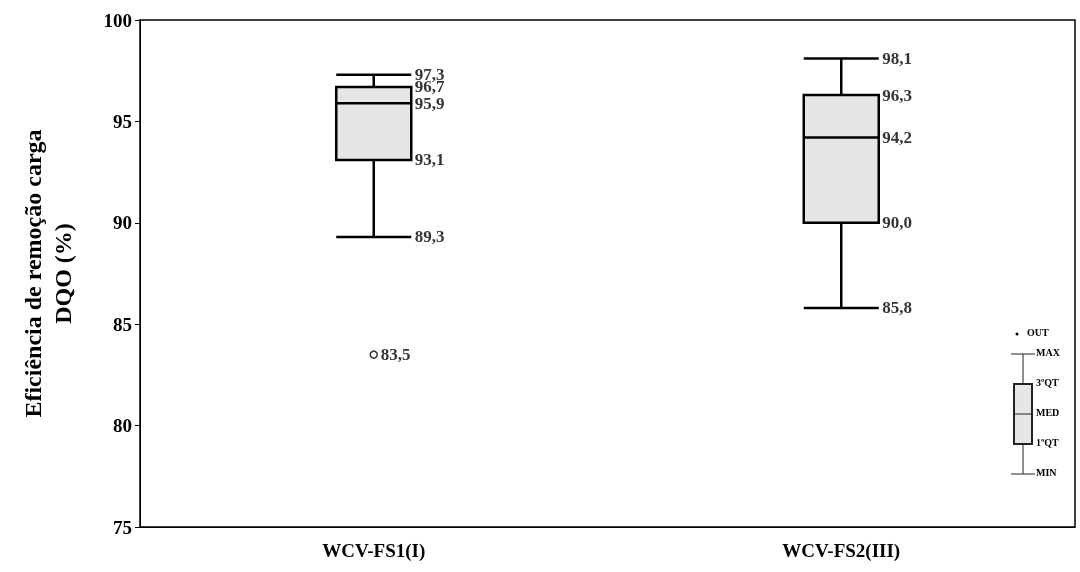  Describe the element at coordinates (374, 551) in the screenshot. I see `x-tick-label: WCV-FS1(I)` at that location.